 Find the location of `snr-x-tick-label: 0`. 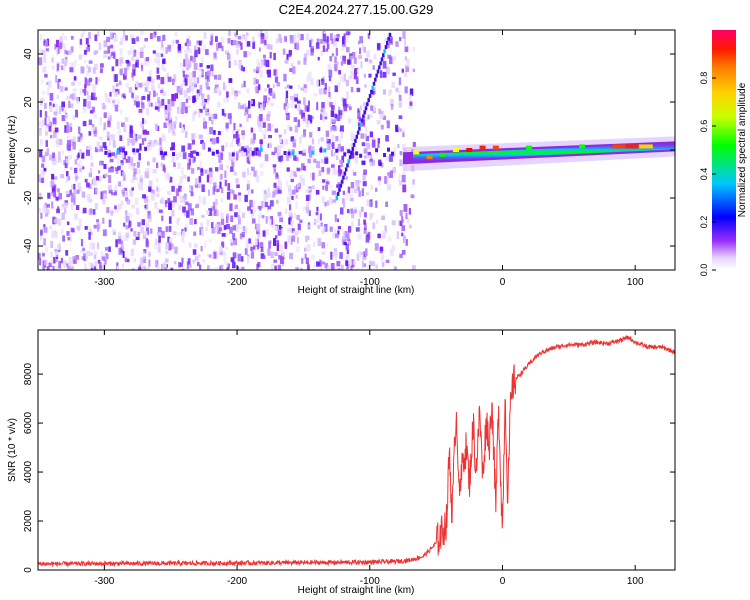

snr-x-tick-label: 0 is located at coordinates (503, 581).